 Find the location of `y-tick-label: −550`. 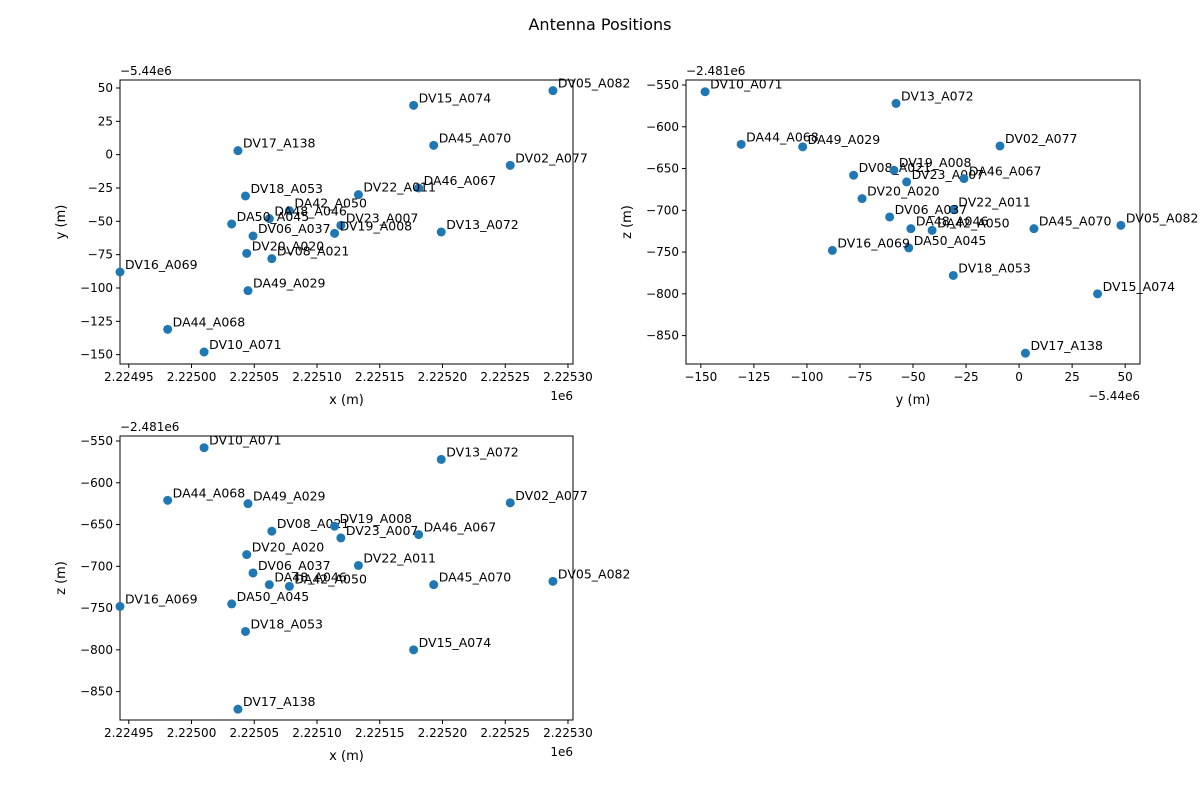

y-tick-label: −550 is located at coordinates (96, 441).